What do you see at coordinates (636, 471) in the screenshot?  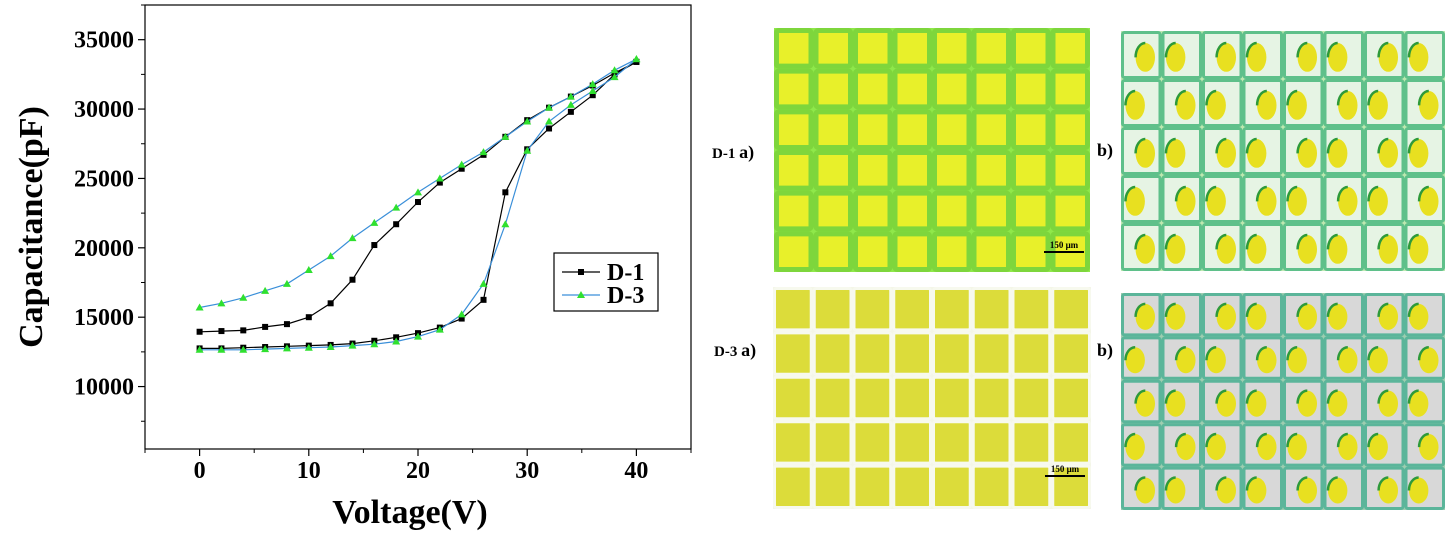 I see `x-tick-label: 40` at bounding box center [636, 471].